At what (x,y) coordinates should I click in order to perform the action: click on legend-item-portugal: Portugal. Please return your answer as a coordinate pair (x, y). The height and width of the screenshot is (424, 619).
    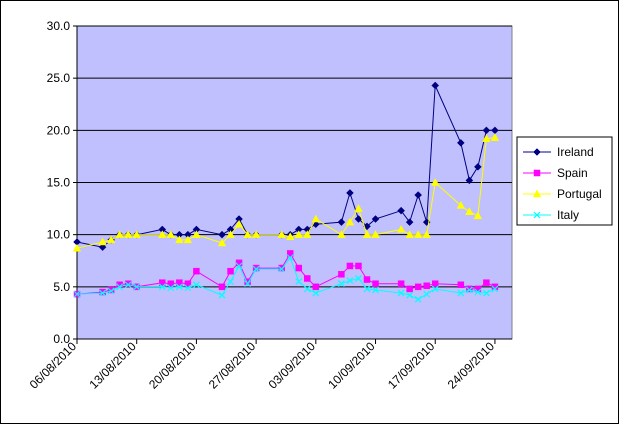
    Looking at the image, I should click on (562, 194).